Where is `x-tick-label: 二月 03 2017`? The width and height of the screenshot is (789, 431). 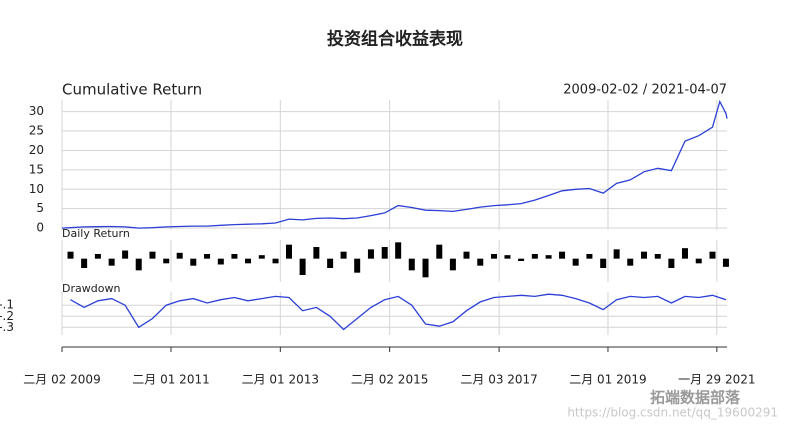 x-tick-label: 二月 03 2017 is located at coordinates (498, 380).